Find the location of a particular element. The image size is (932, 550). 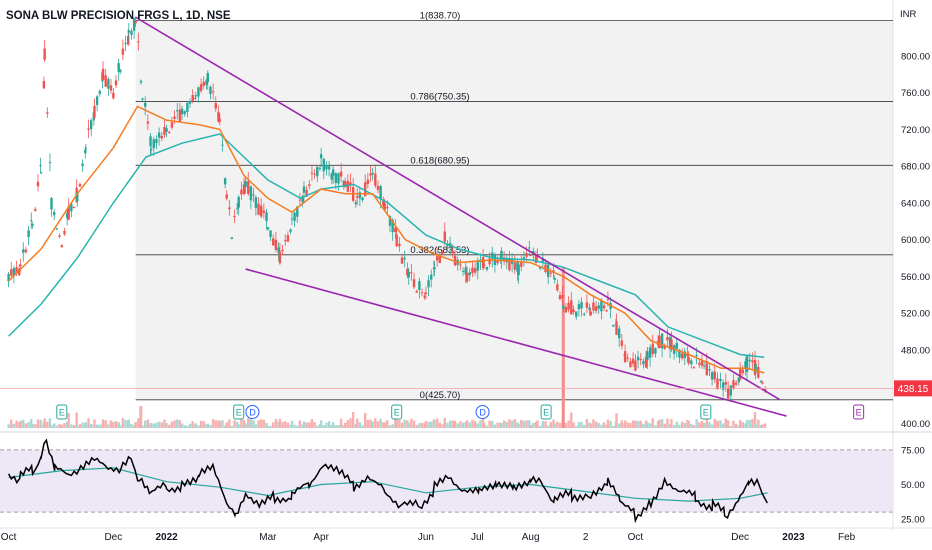

event-label: D is located at coordinates (252, 413).